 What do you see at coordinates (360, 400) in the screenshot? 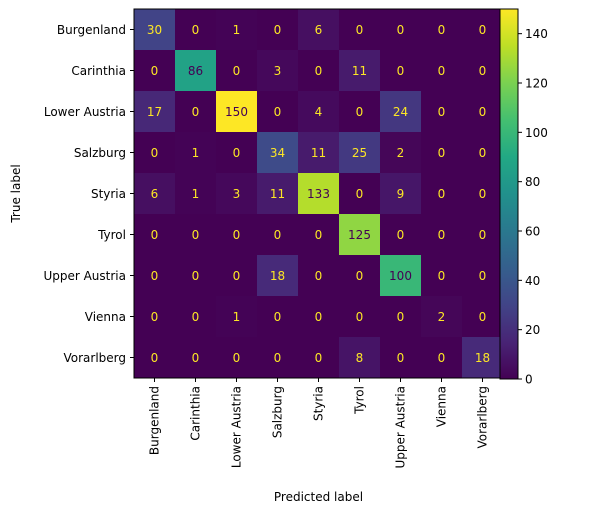
I see `x-tick-label: Tyrol` at bounding box center [360, 400].